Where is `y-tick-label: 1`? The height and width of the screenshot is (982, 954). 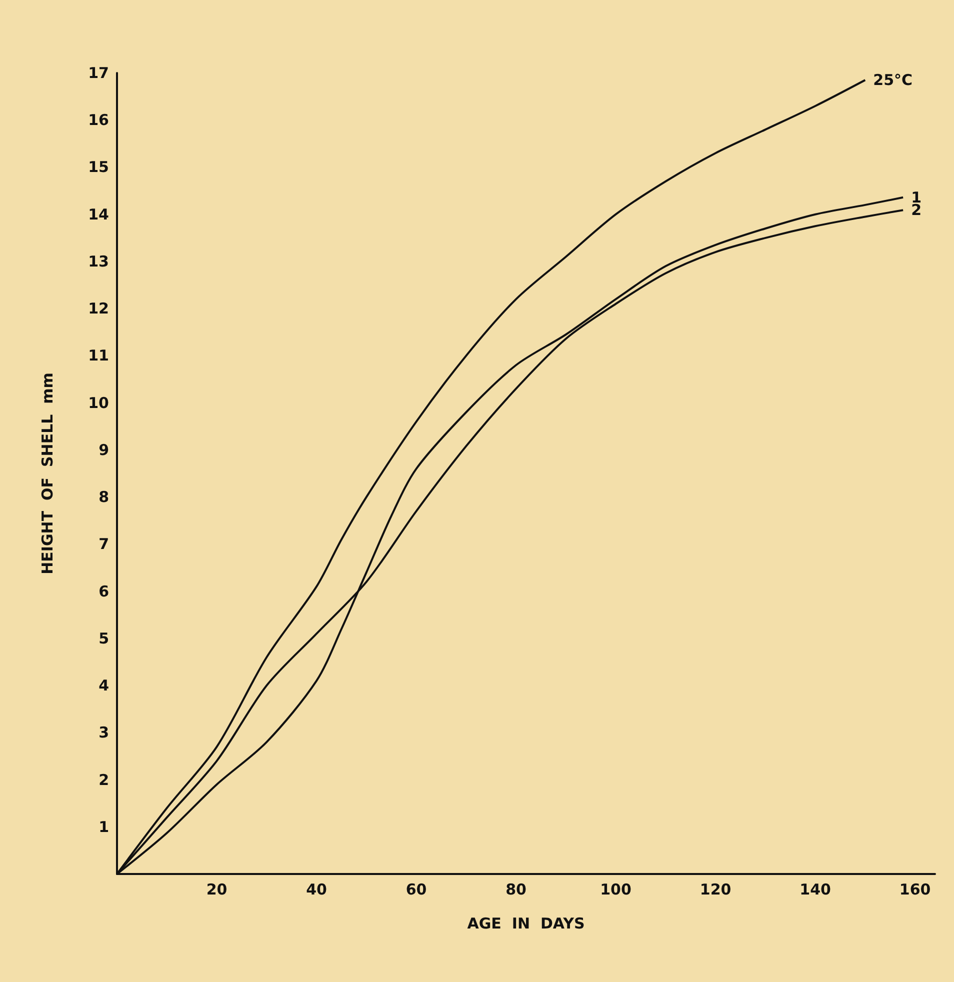 y-tick-label: 1 is located at coordinates (103, 827).